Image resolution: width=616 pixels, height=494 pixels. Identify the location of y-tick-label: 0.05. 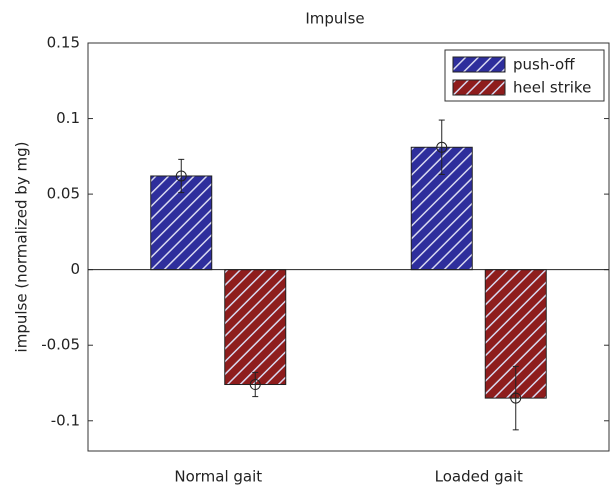
(63, 194).